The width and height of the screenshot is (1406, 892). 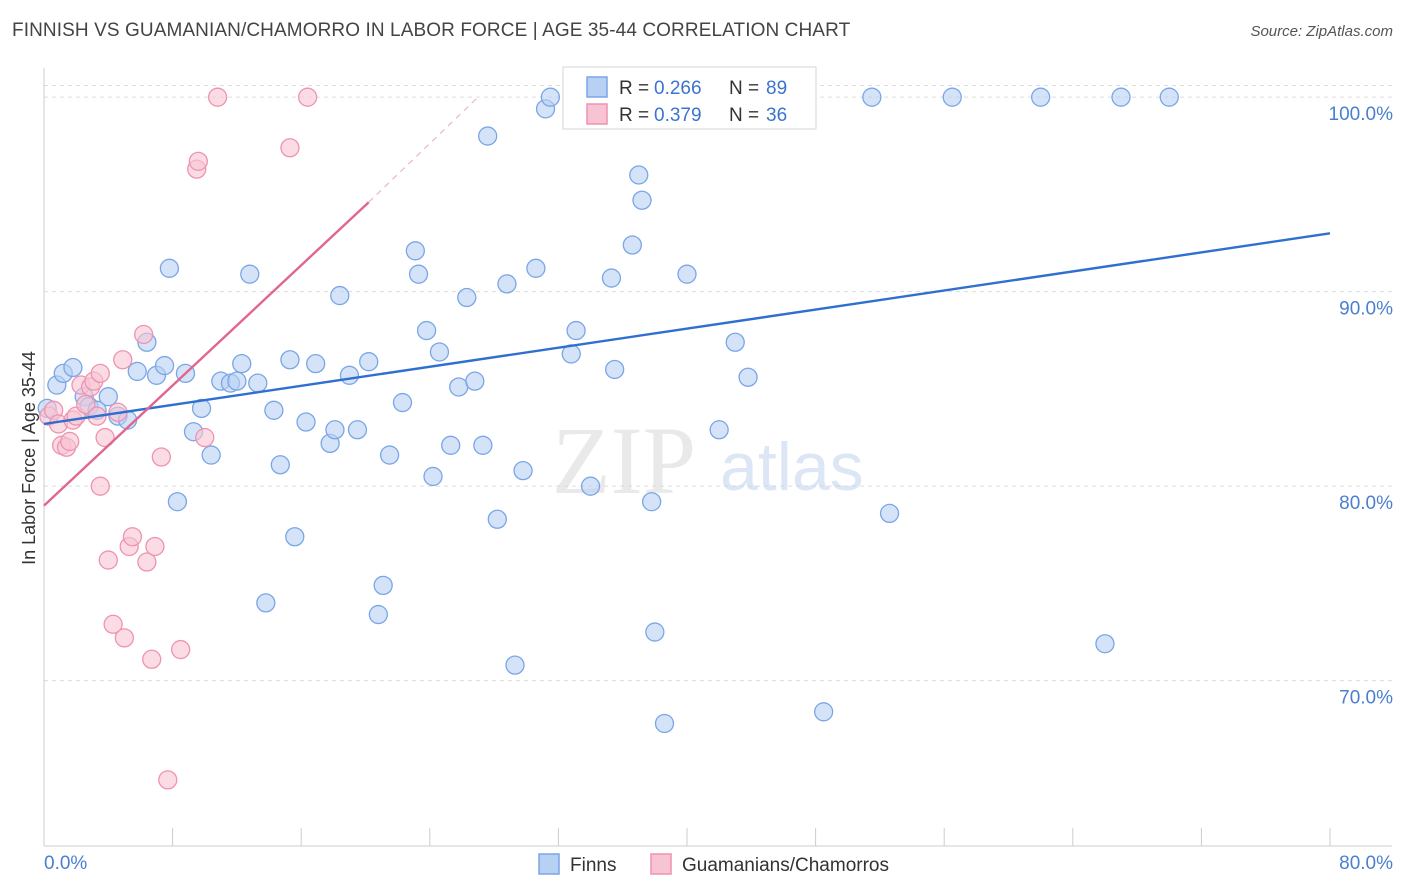 What do you see at coordinates (776, 115) in the screenshot?
I see `legend-n-value-2: 36` at bounding box center [776, 115].